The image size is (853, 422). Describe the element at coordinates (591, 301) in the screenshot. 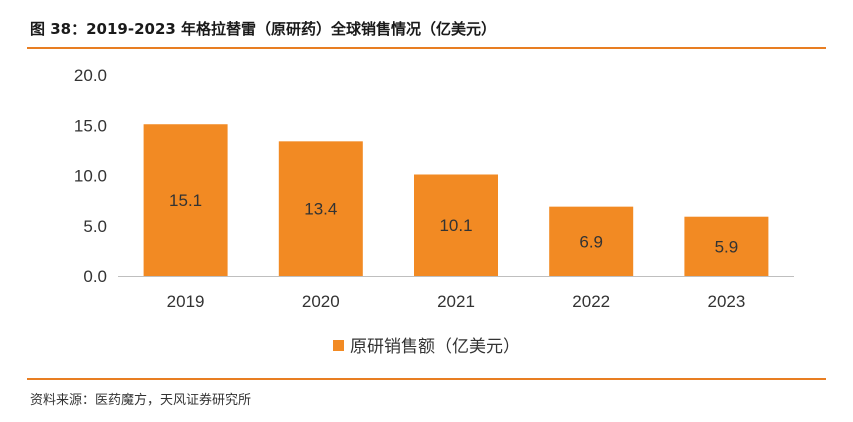

I see `x-tick-label: 2022` at that location.